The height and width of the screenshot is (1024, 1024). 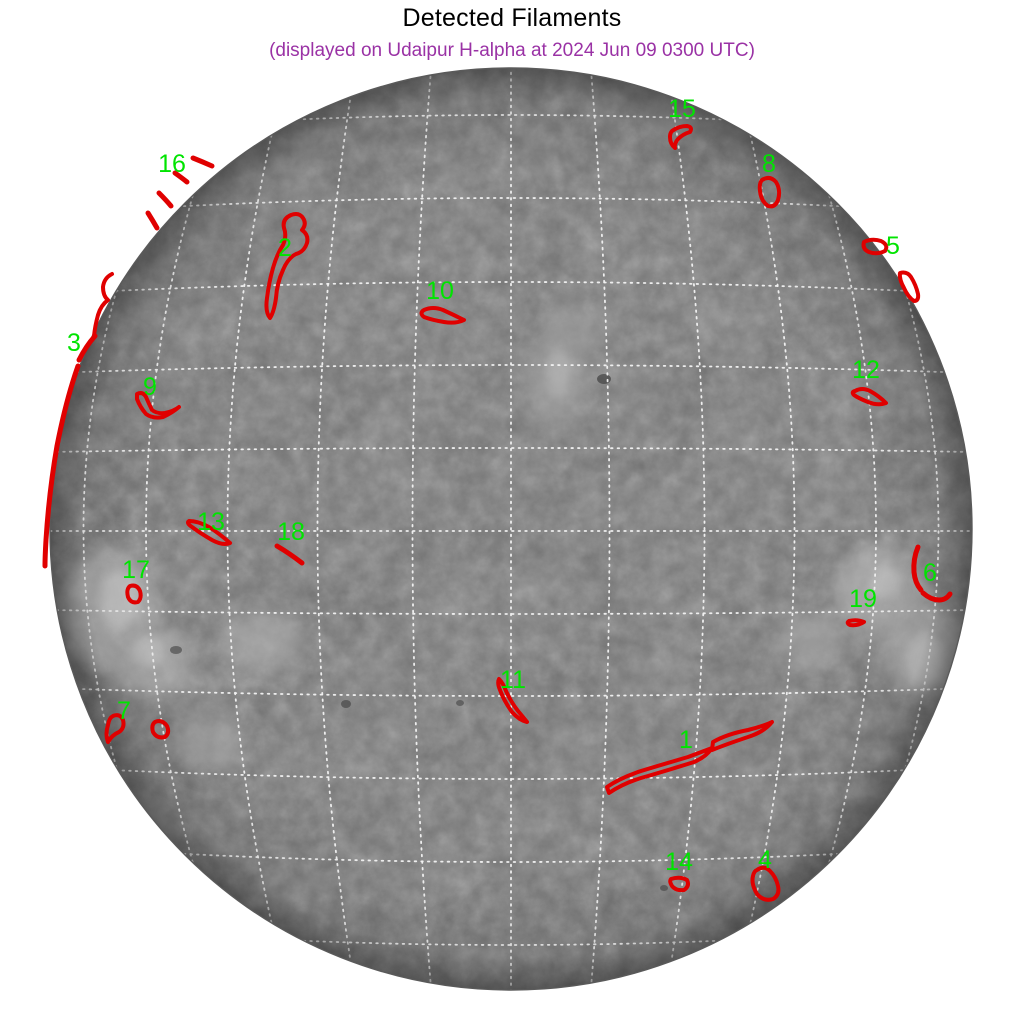 I want to click on filament-label-5: 5, so click(x=893, y=246).